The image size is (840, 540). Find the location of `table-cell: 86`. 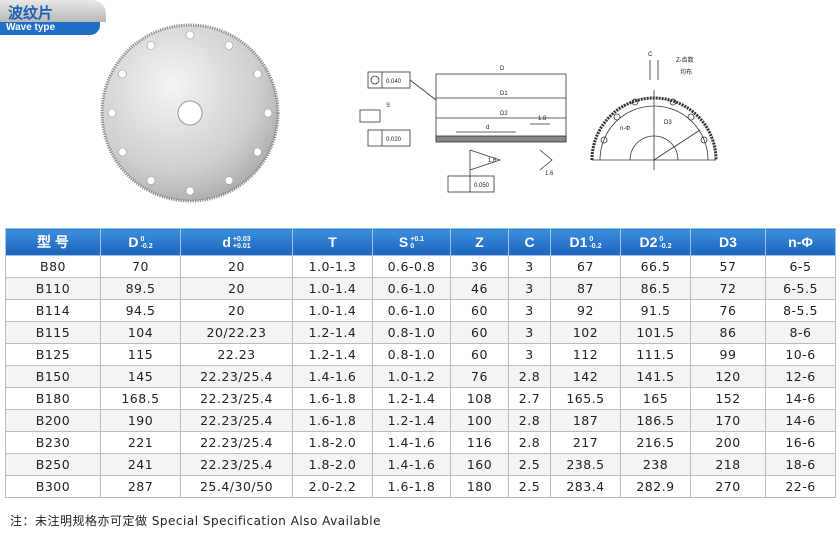

table-cell: 86 is located at coordinates (728, 332).